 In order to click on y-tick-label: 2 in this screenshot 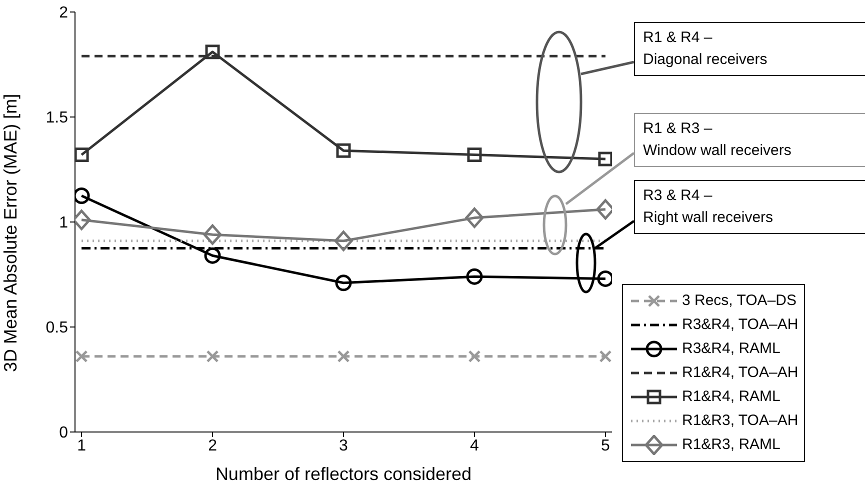, I will do `click(63, 13)`.